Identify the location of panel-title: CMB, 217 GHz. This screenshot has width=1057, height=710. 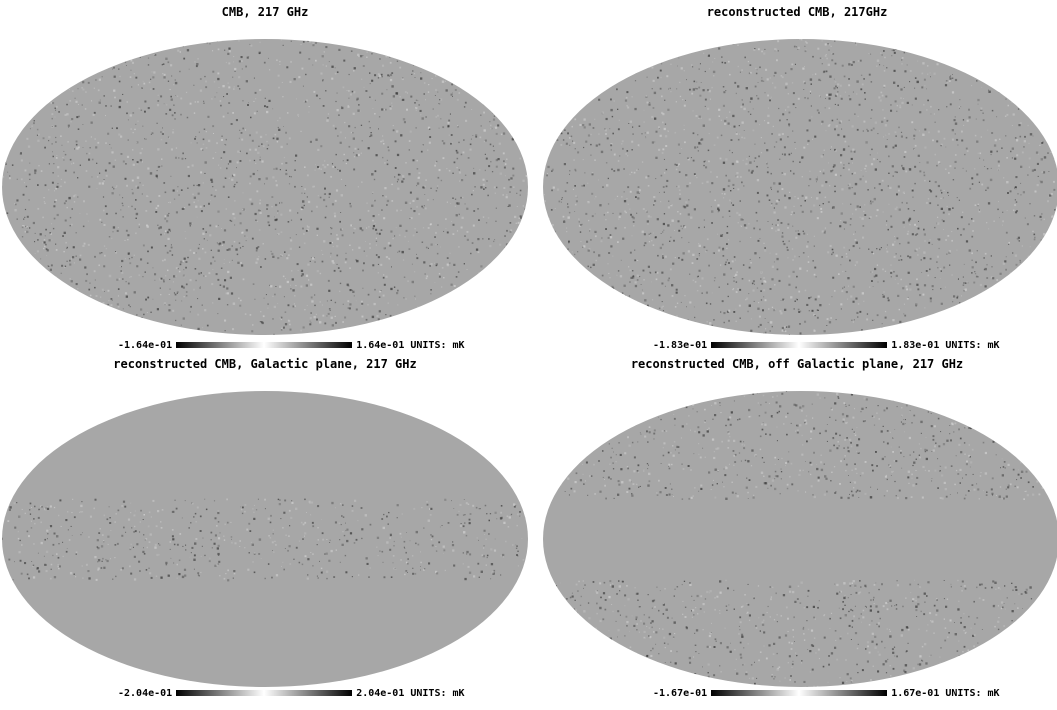
(265, 12).